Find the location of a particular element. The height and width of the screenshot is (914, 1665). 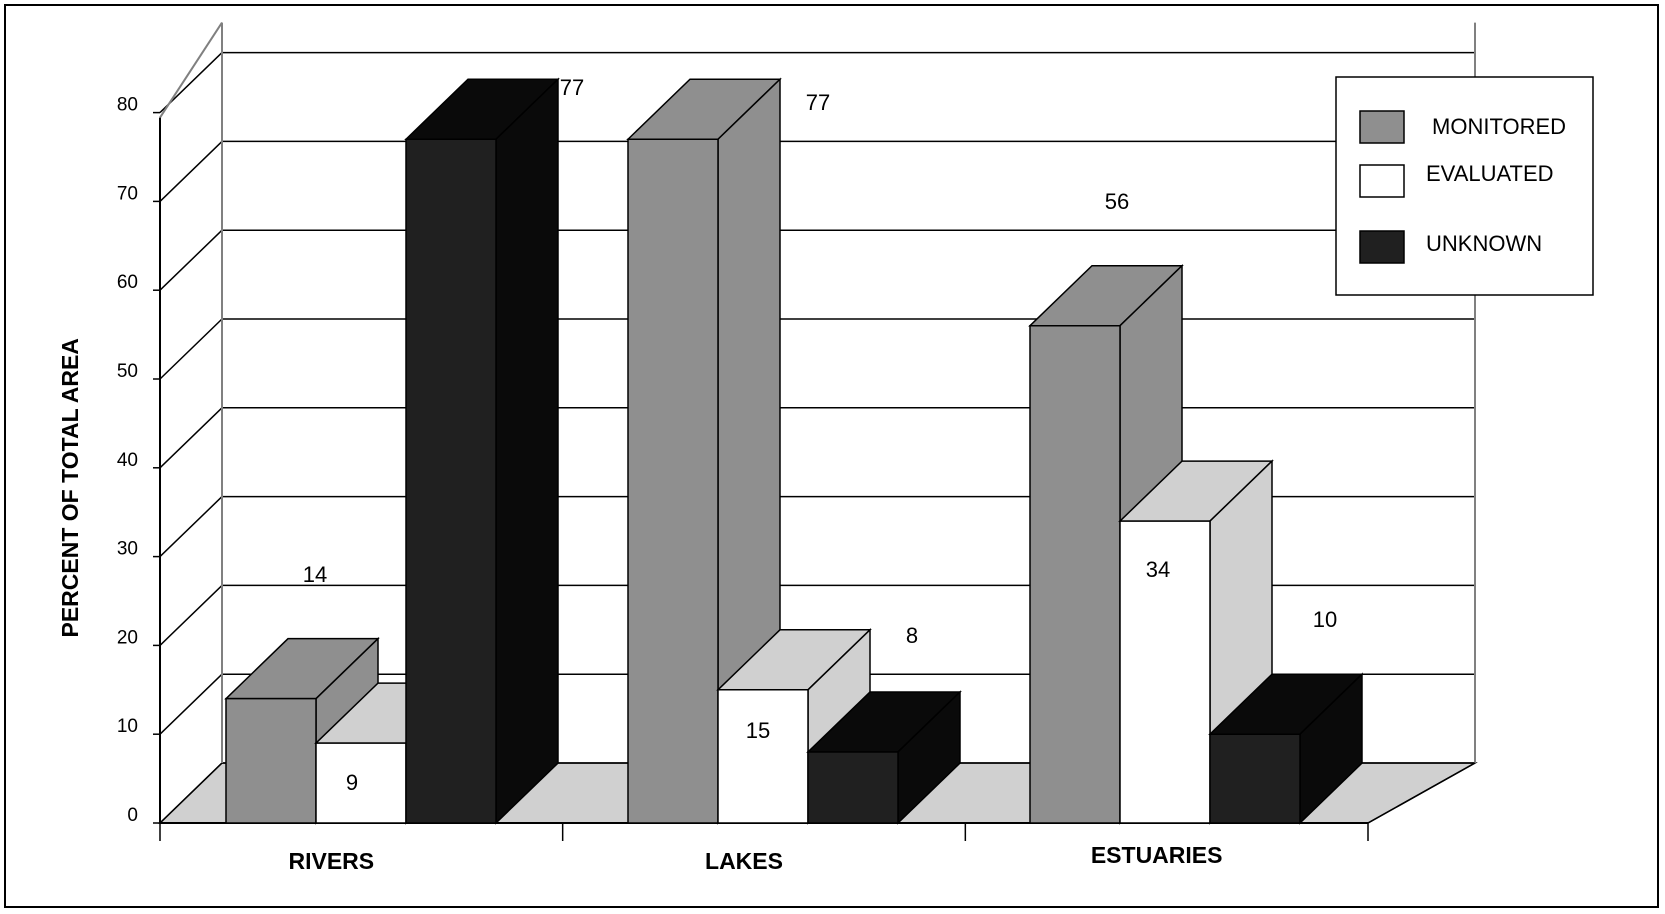

legend-label: UNKNOWN is located at coordinates (1484, 243).